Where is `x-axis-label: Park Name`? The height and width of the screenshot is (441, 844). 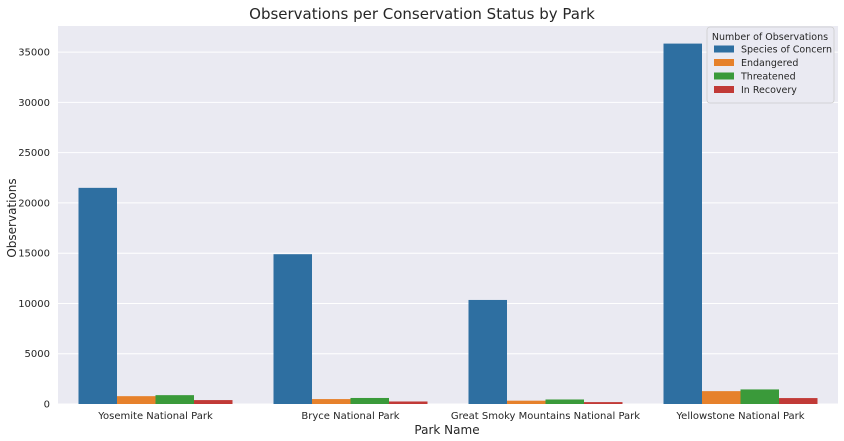
x-axis-label: Park Name is located at coordinates (446, 430).